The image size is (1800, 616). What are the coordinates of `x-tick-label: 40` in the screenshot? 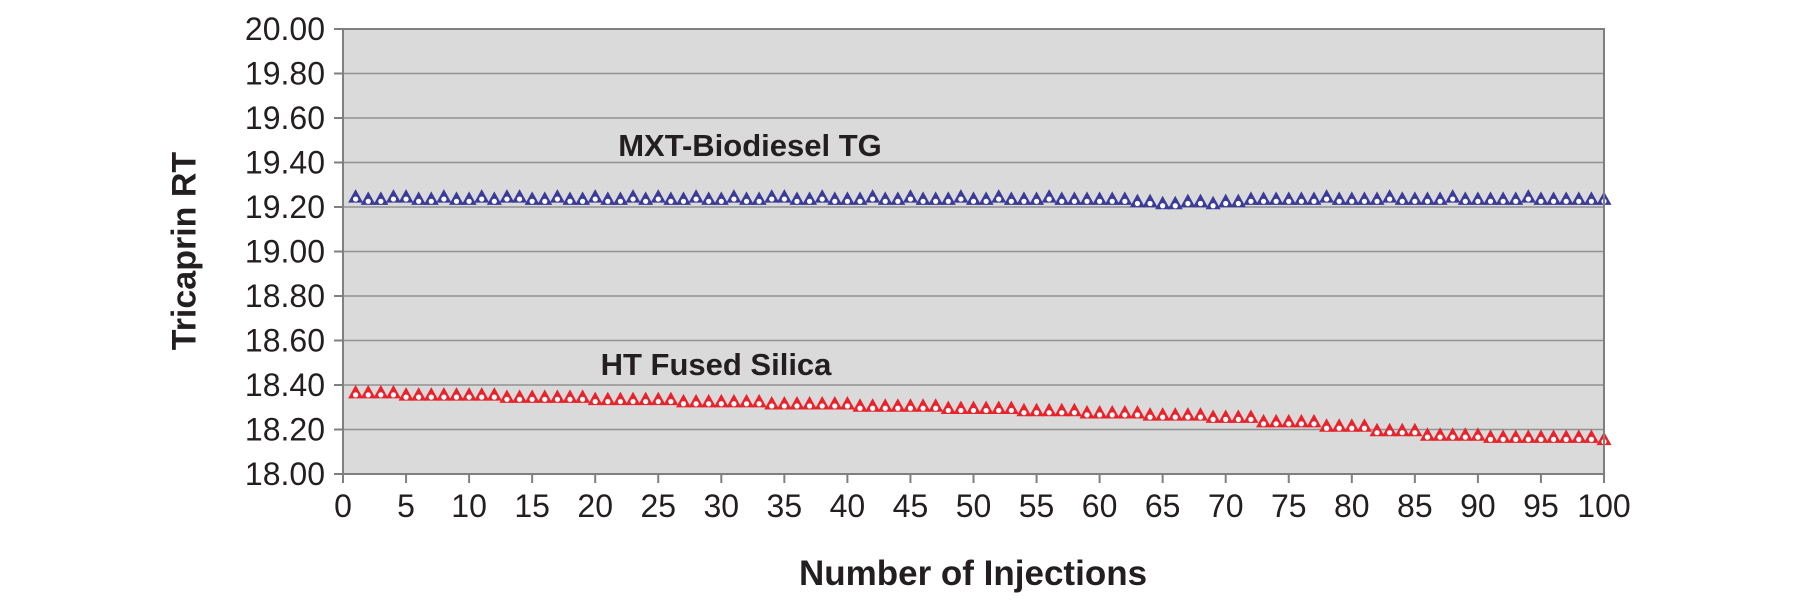 It's located at (848, 506).